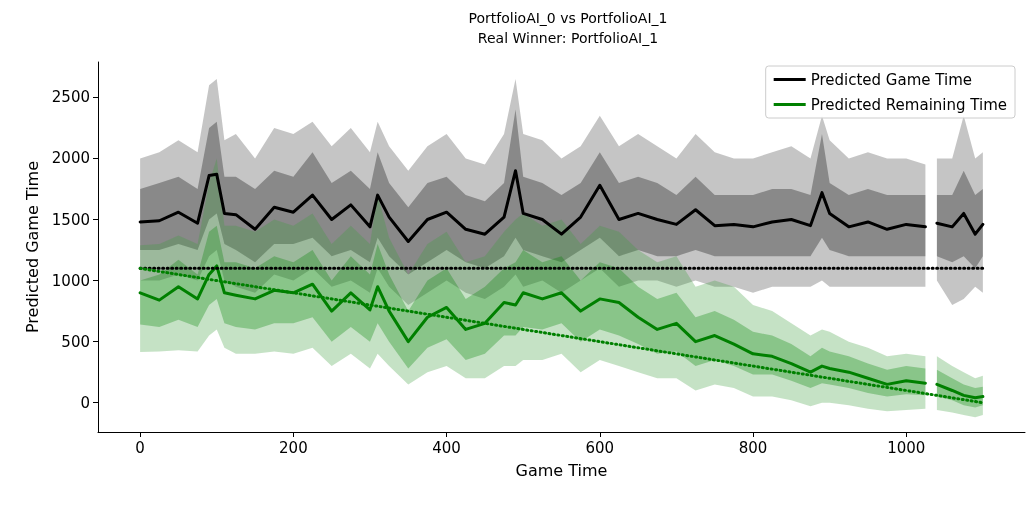 This screenshot has width=1027, height=506. I want to click on y-tick-label: 500, so click(75, 341).